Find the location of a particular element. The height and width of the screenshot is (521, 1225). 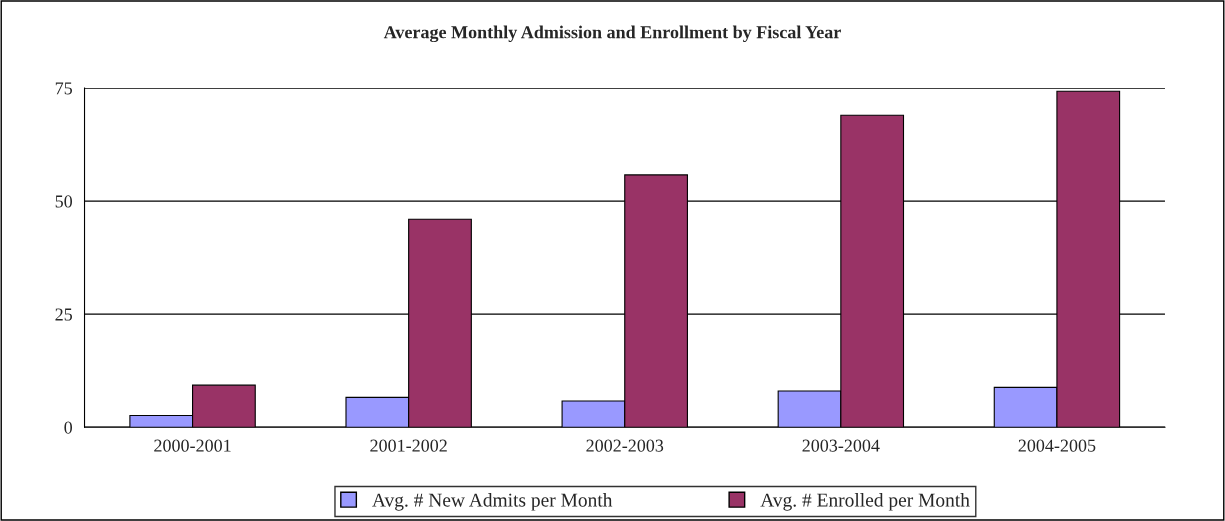

legend-label: Avg. # Enrolled per Month is located at coordinates (865, 501).